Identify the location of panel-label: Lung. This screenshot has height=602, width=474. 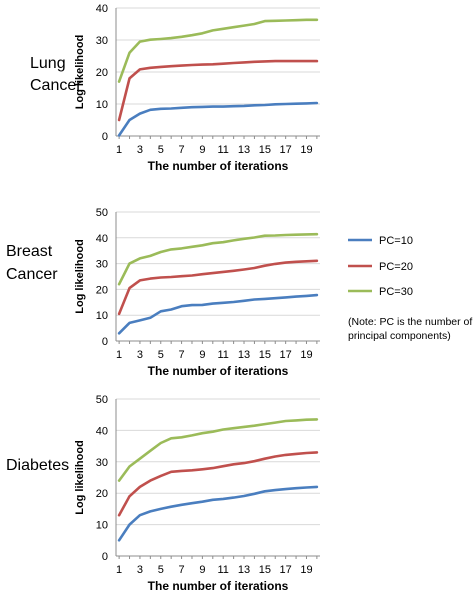
(48, 63).